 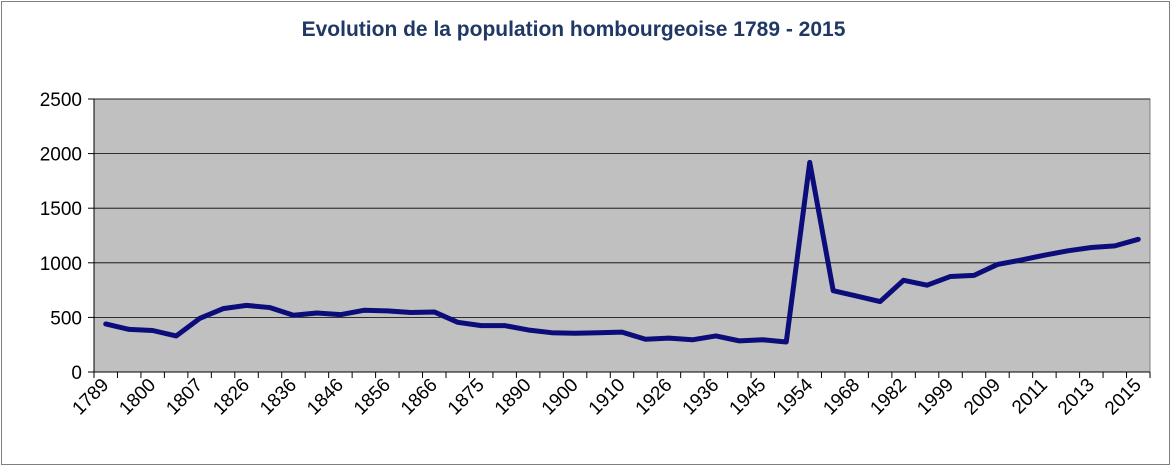 What do you see at coordinates (935, 397) in the screenshot?
I see `x-tick-label: 1999` at bounding box center [935, 397].